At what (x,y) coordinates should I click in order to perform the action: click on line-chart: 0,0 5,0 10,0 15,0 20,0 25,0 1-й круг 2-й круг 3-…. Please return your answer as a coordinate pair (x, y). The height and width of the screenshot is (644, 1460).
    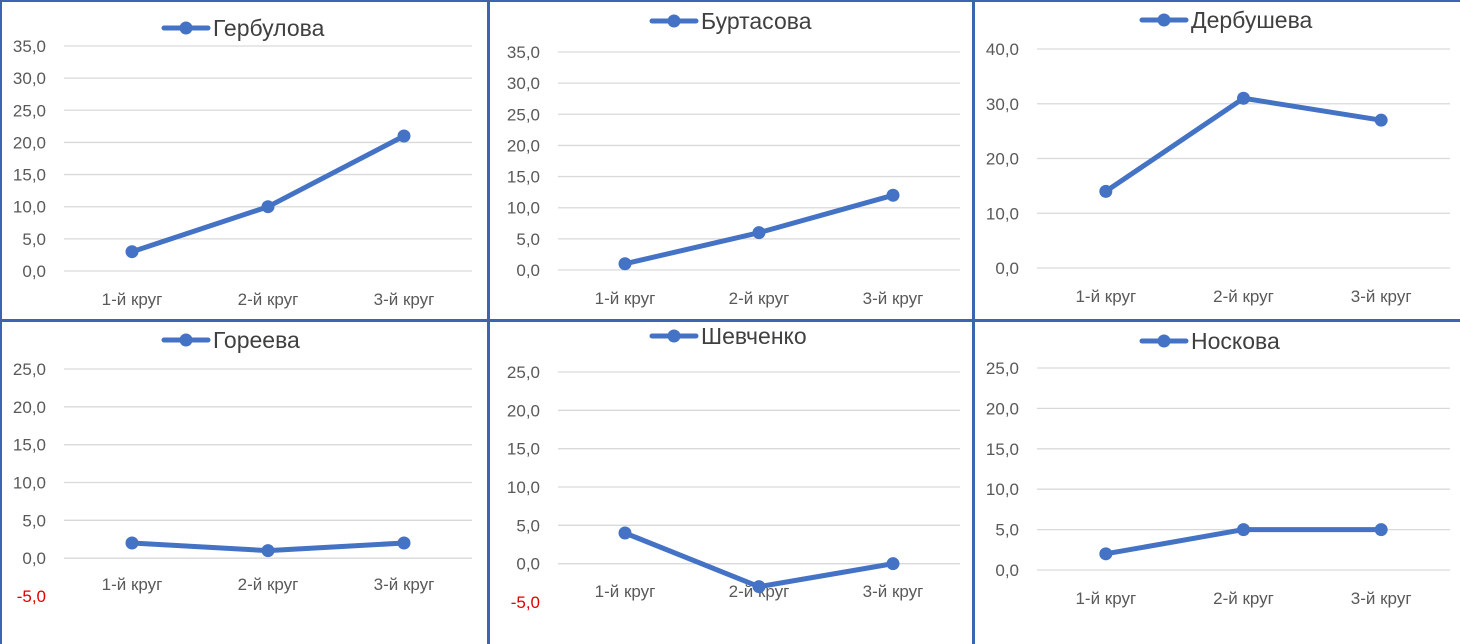
    Looking at the image, I should click on (1218, 468).